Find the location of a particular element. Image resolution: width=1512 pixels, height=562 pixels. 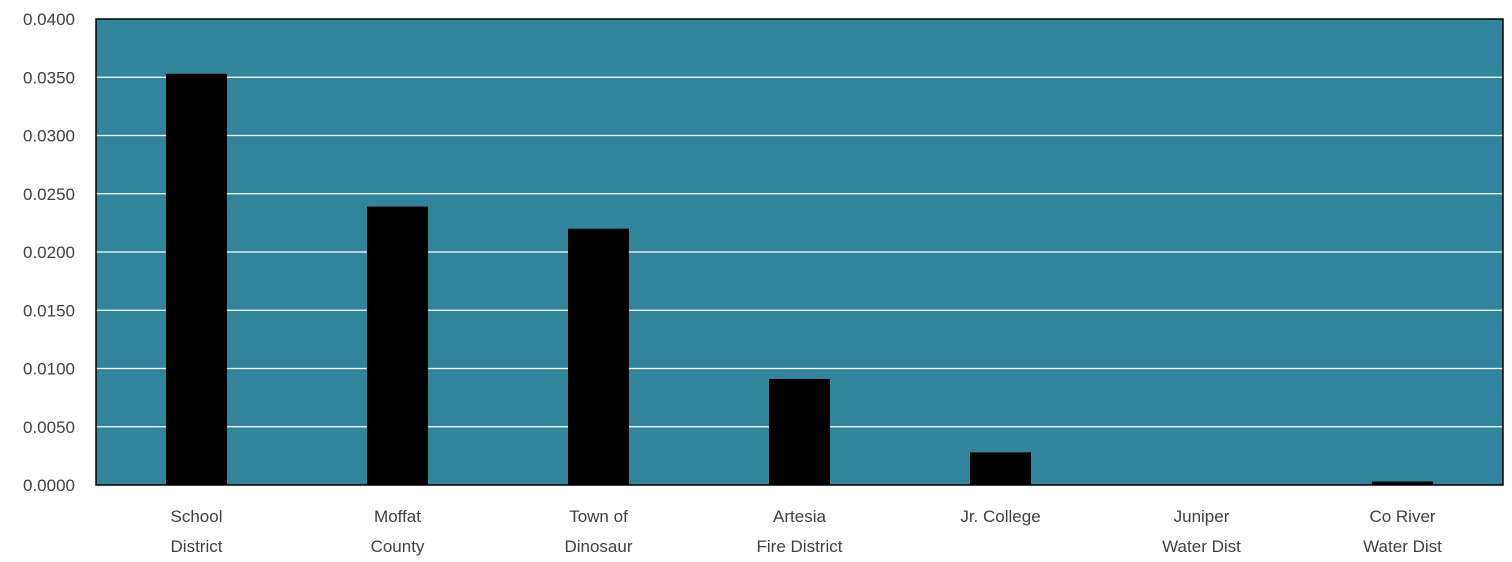

y-tick-label: 0.0300 is located at coordinates (49, 136).